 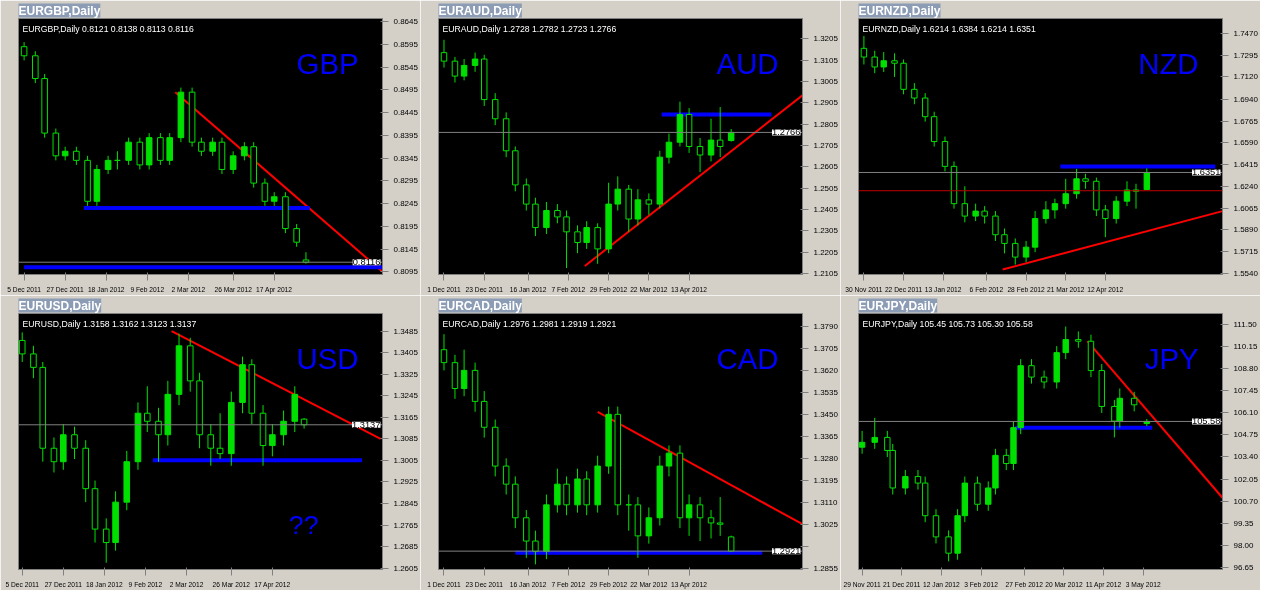 I want to click on y-tick-label: 1.2105, so click(x=826, y=273).